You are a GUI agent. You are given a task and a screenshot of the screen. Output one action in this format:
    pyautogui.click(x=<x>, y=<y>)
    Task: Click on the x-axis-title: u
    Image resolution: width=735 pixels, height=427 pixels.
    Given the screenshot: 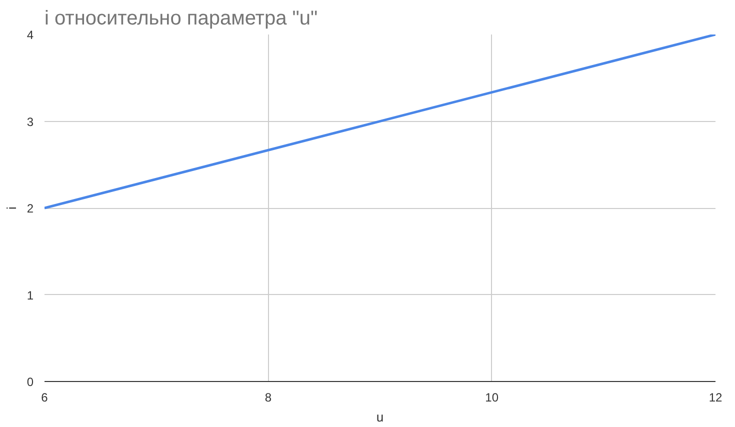 What is the action you would take?
    pyautogui.click(x=380, y=417)
    